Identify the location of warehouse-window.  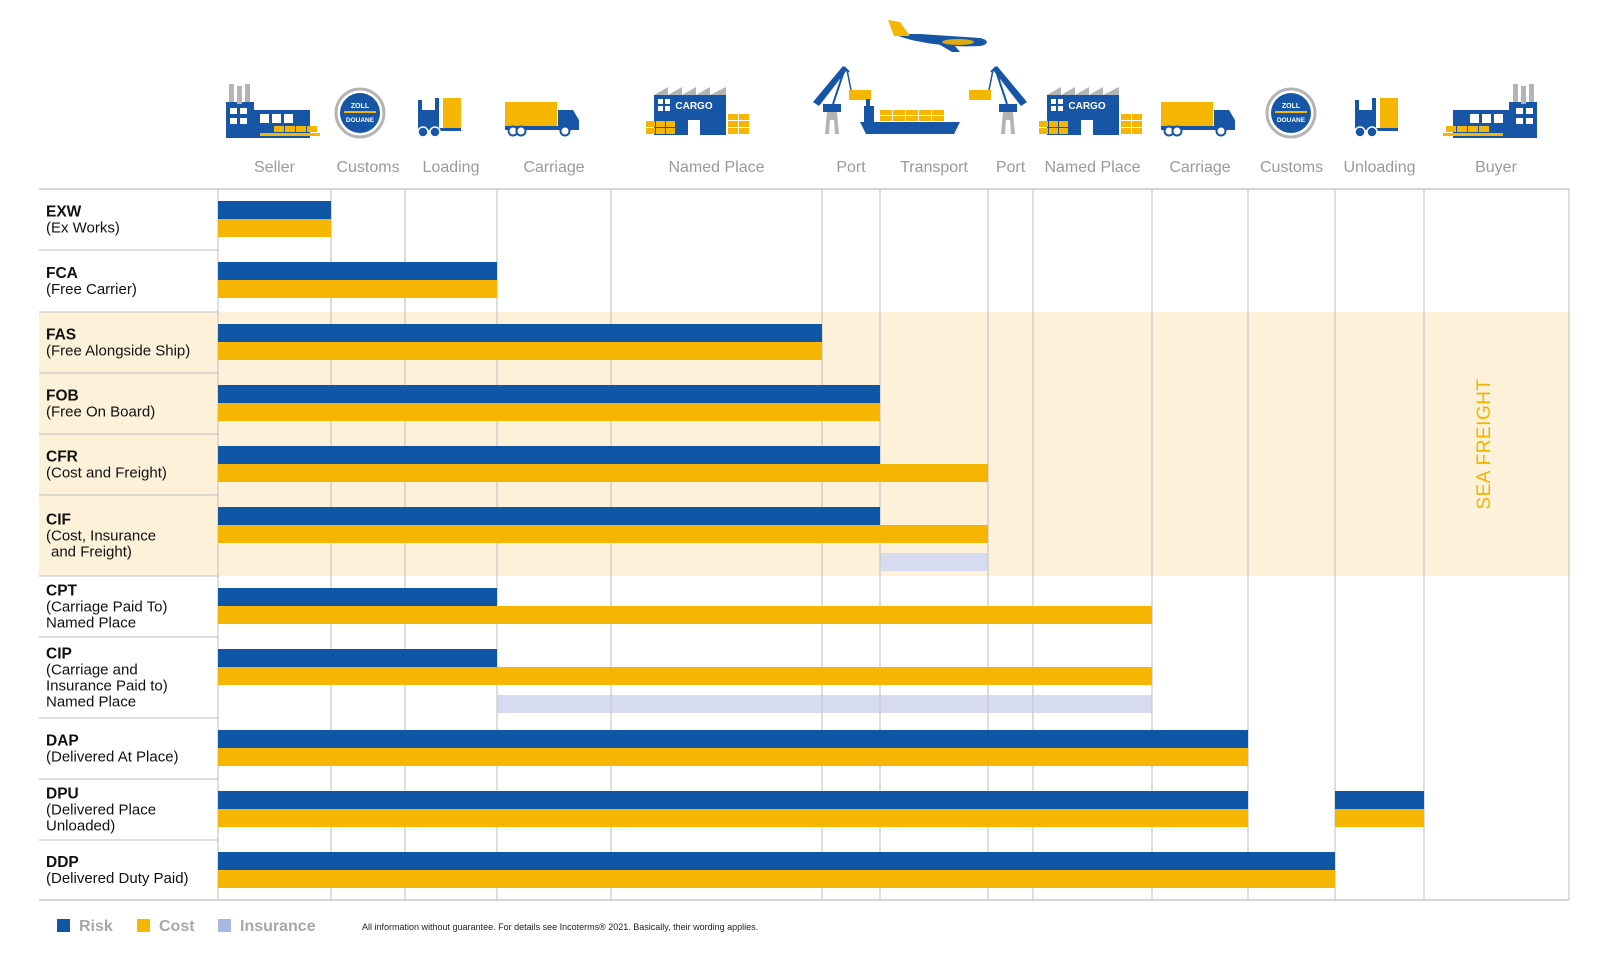
(660, 101).